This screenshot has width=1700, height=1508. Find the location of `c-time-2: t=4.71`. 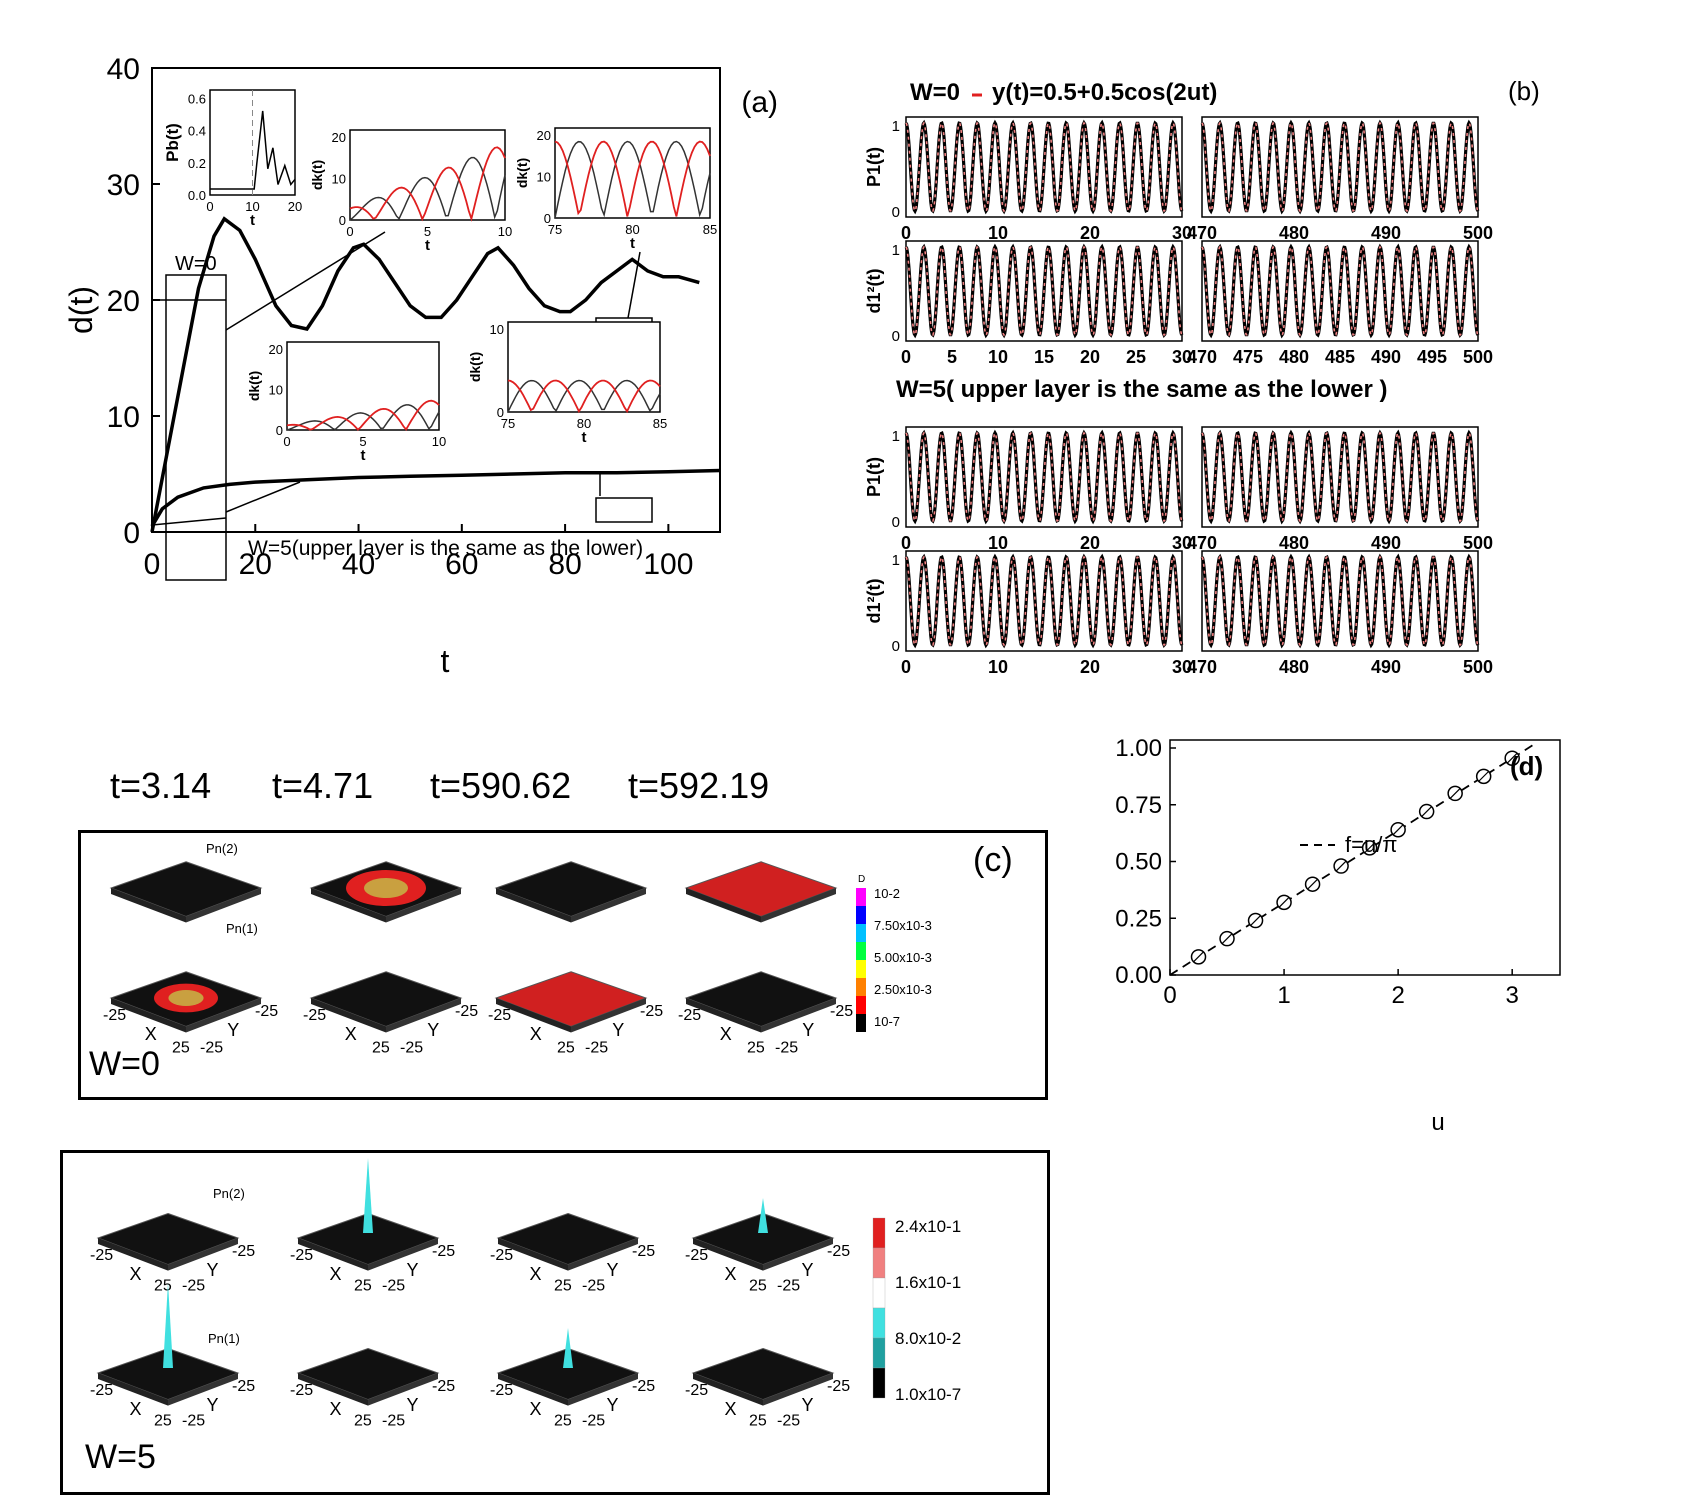

c-time-2: t=4.71 is located at coordinates (323, 785).